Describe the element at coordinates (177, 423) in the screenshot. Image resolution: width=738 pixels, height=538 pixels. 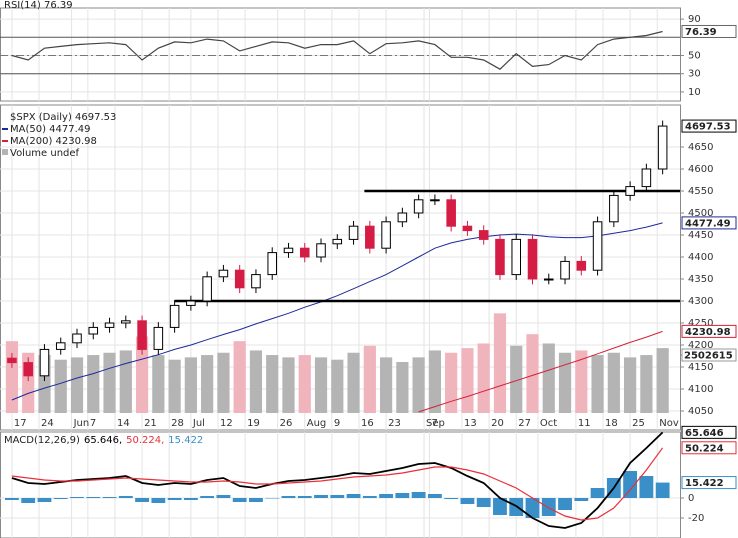
I see `x-tick-label: 28` at that location.